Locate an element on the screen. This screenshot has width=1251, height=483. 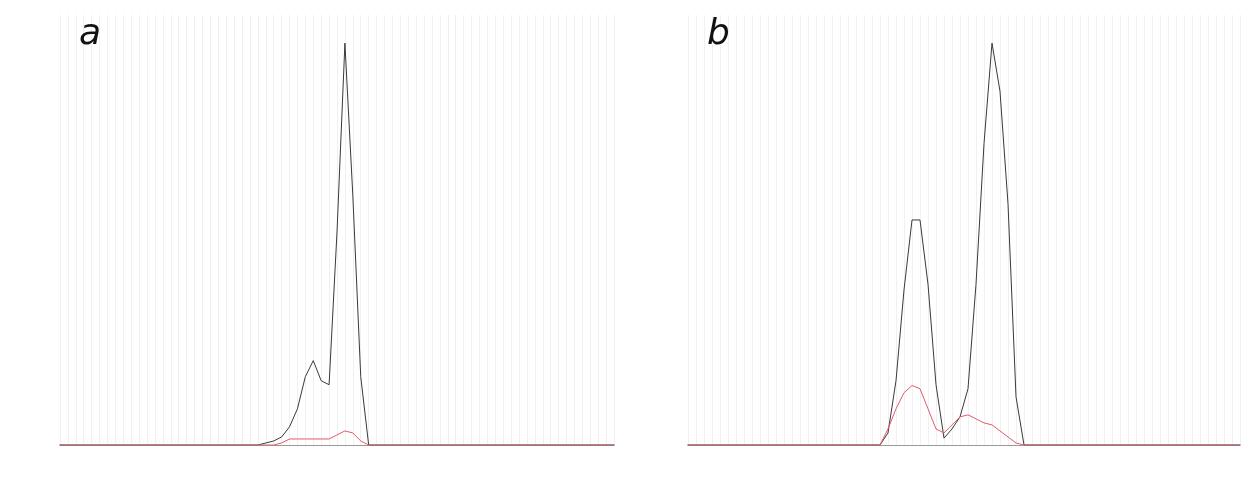
chart-title: b is located at coordinates (718, 31).